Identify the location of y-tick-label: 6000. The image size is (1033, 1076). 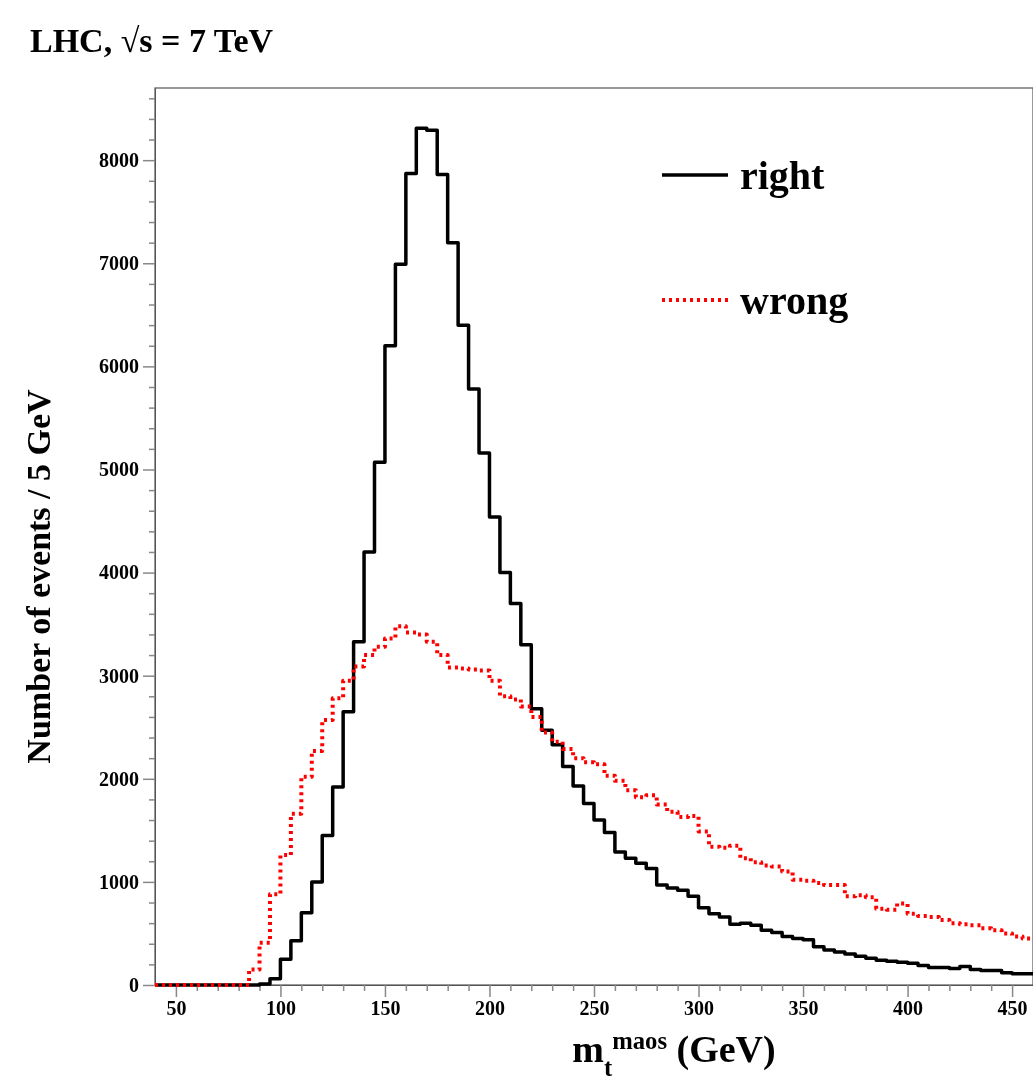
(119, 366).